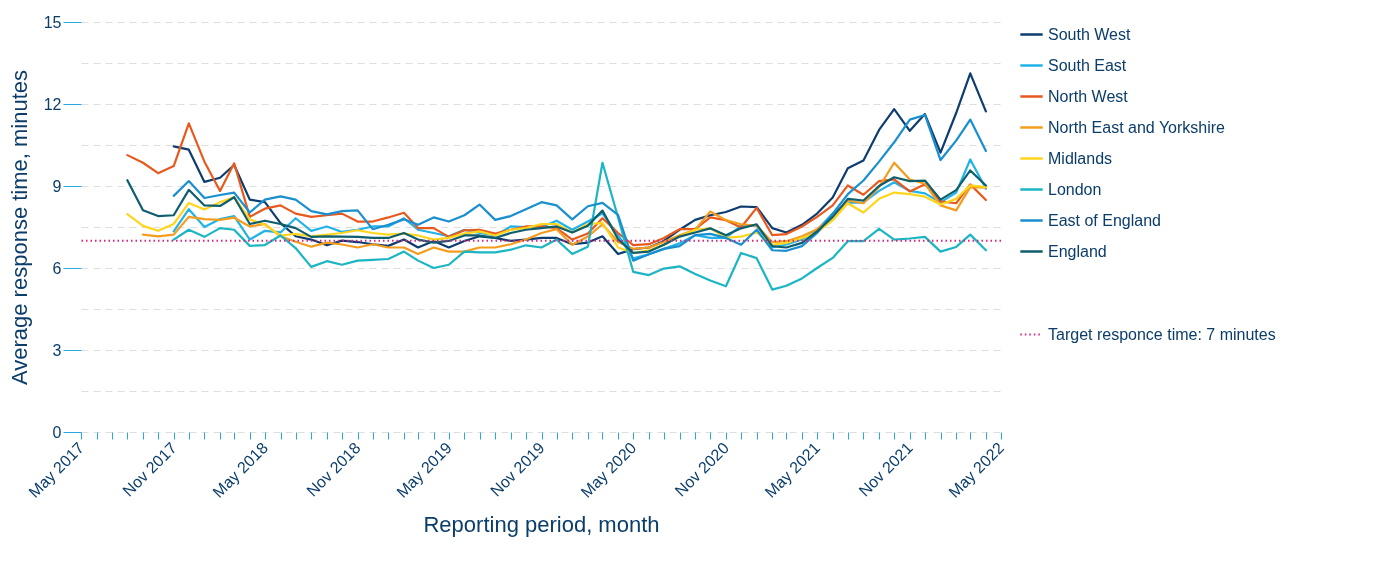 This screenshot has width=1381, height=578. Describe the element at coordinates (1088, 96) in the screenshot. I see `legend-label: North West` at that location.